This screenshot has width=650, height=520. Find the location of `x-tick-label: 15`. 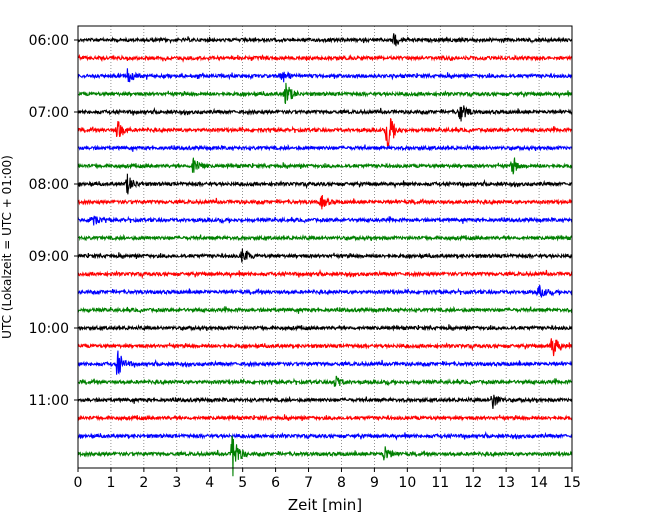

x-tick-label: 15 is located at coordinates (572, 483).